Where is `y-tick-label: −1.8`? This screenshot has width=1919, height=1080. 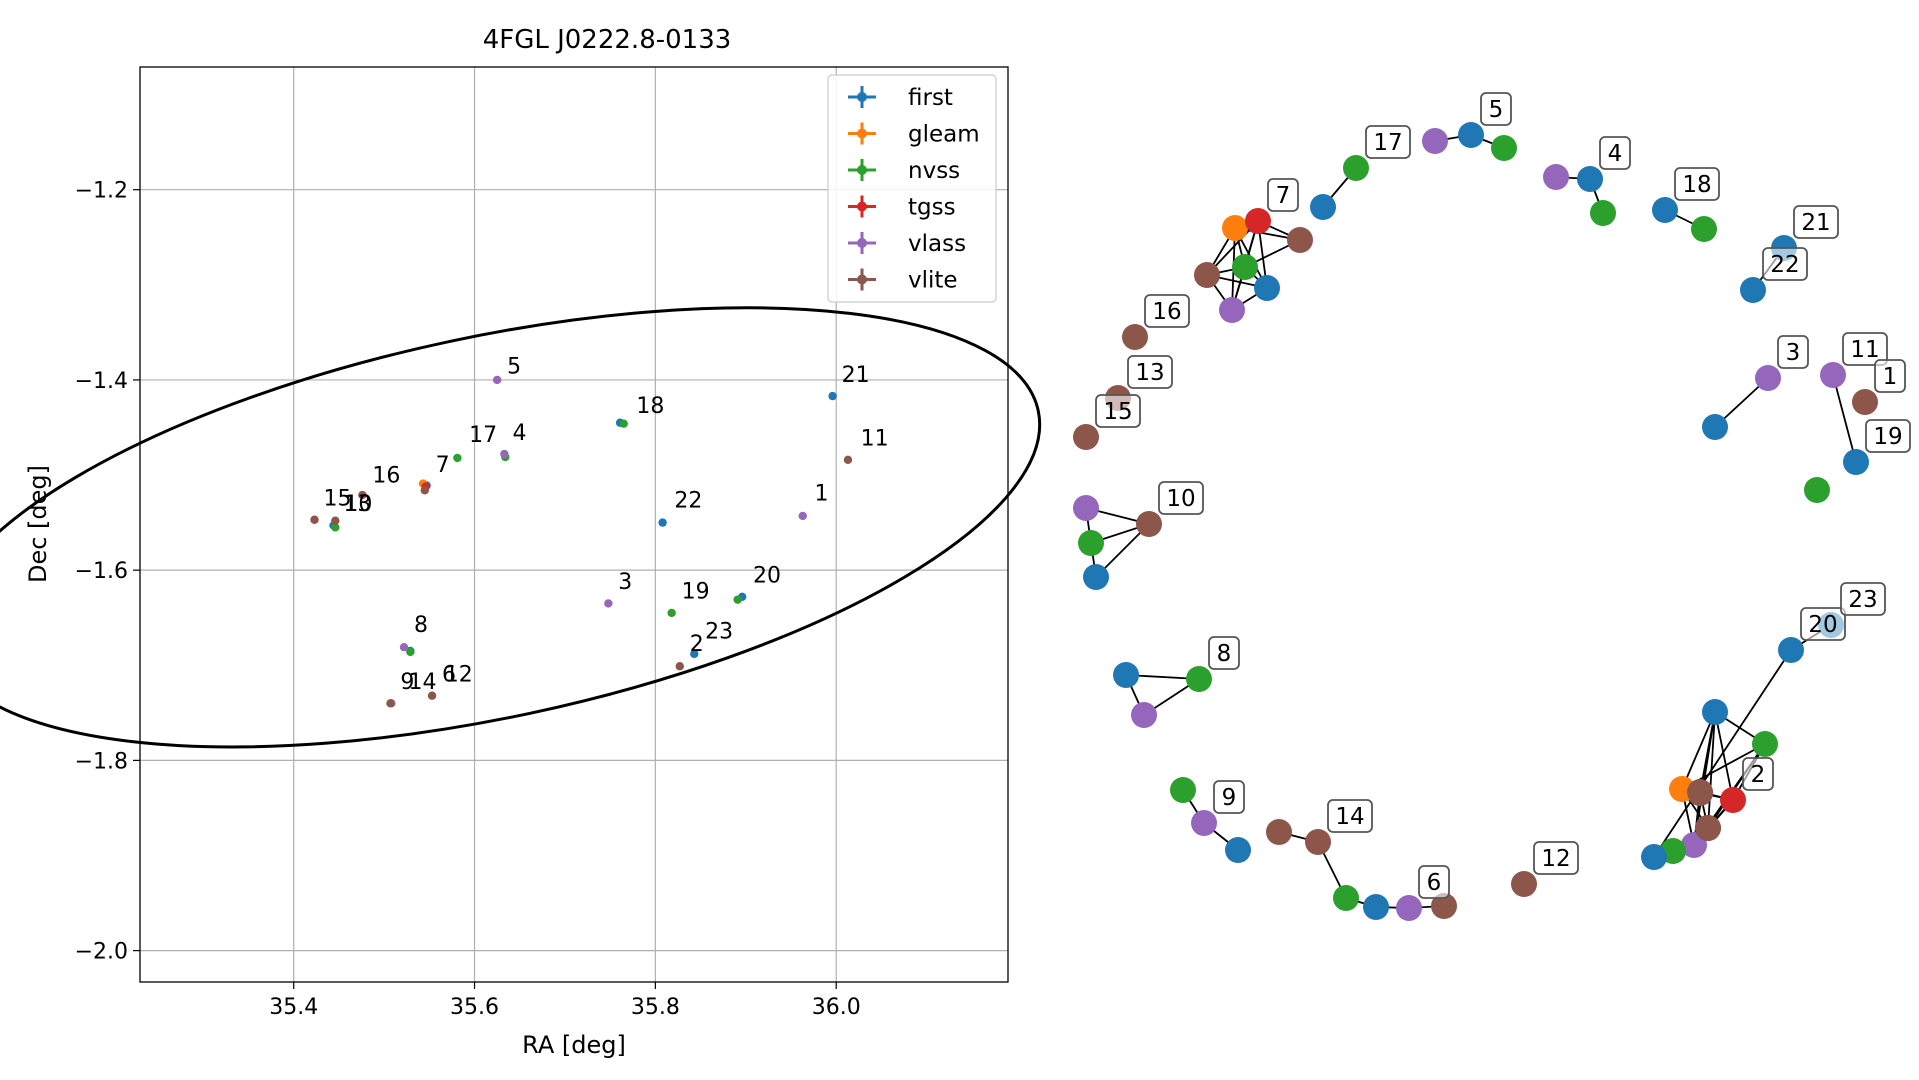 y-tick-label: −1.8 is located at coordinates (101, 761).